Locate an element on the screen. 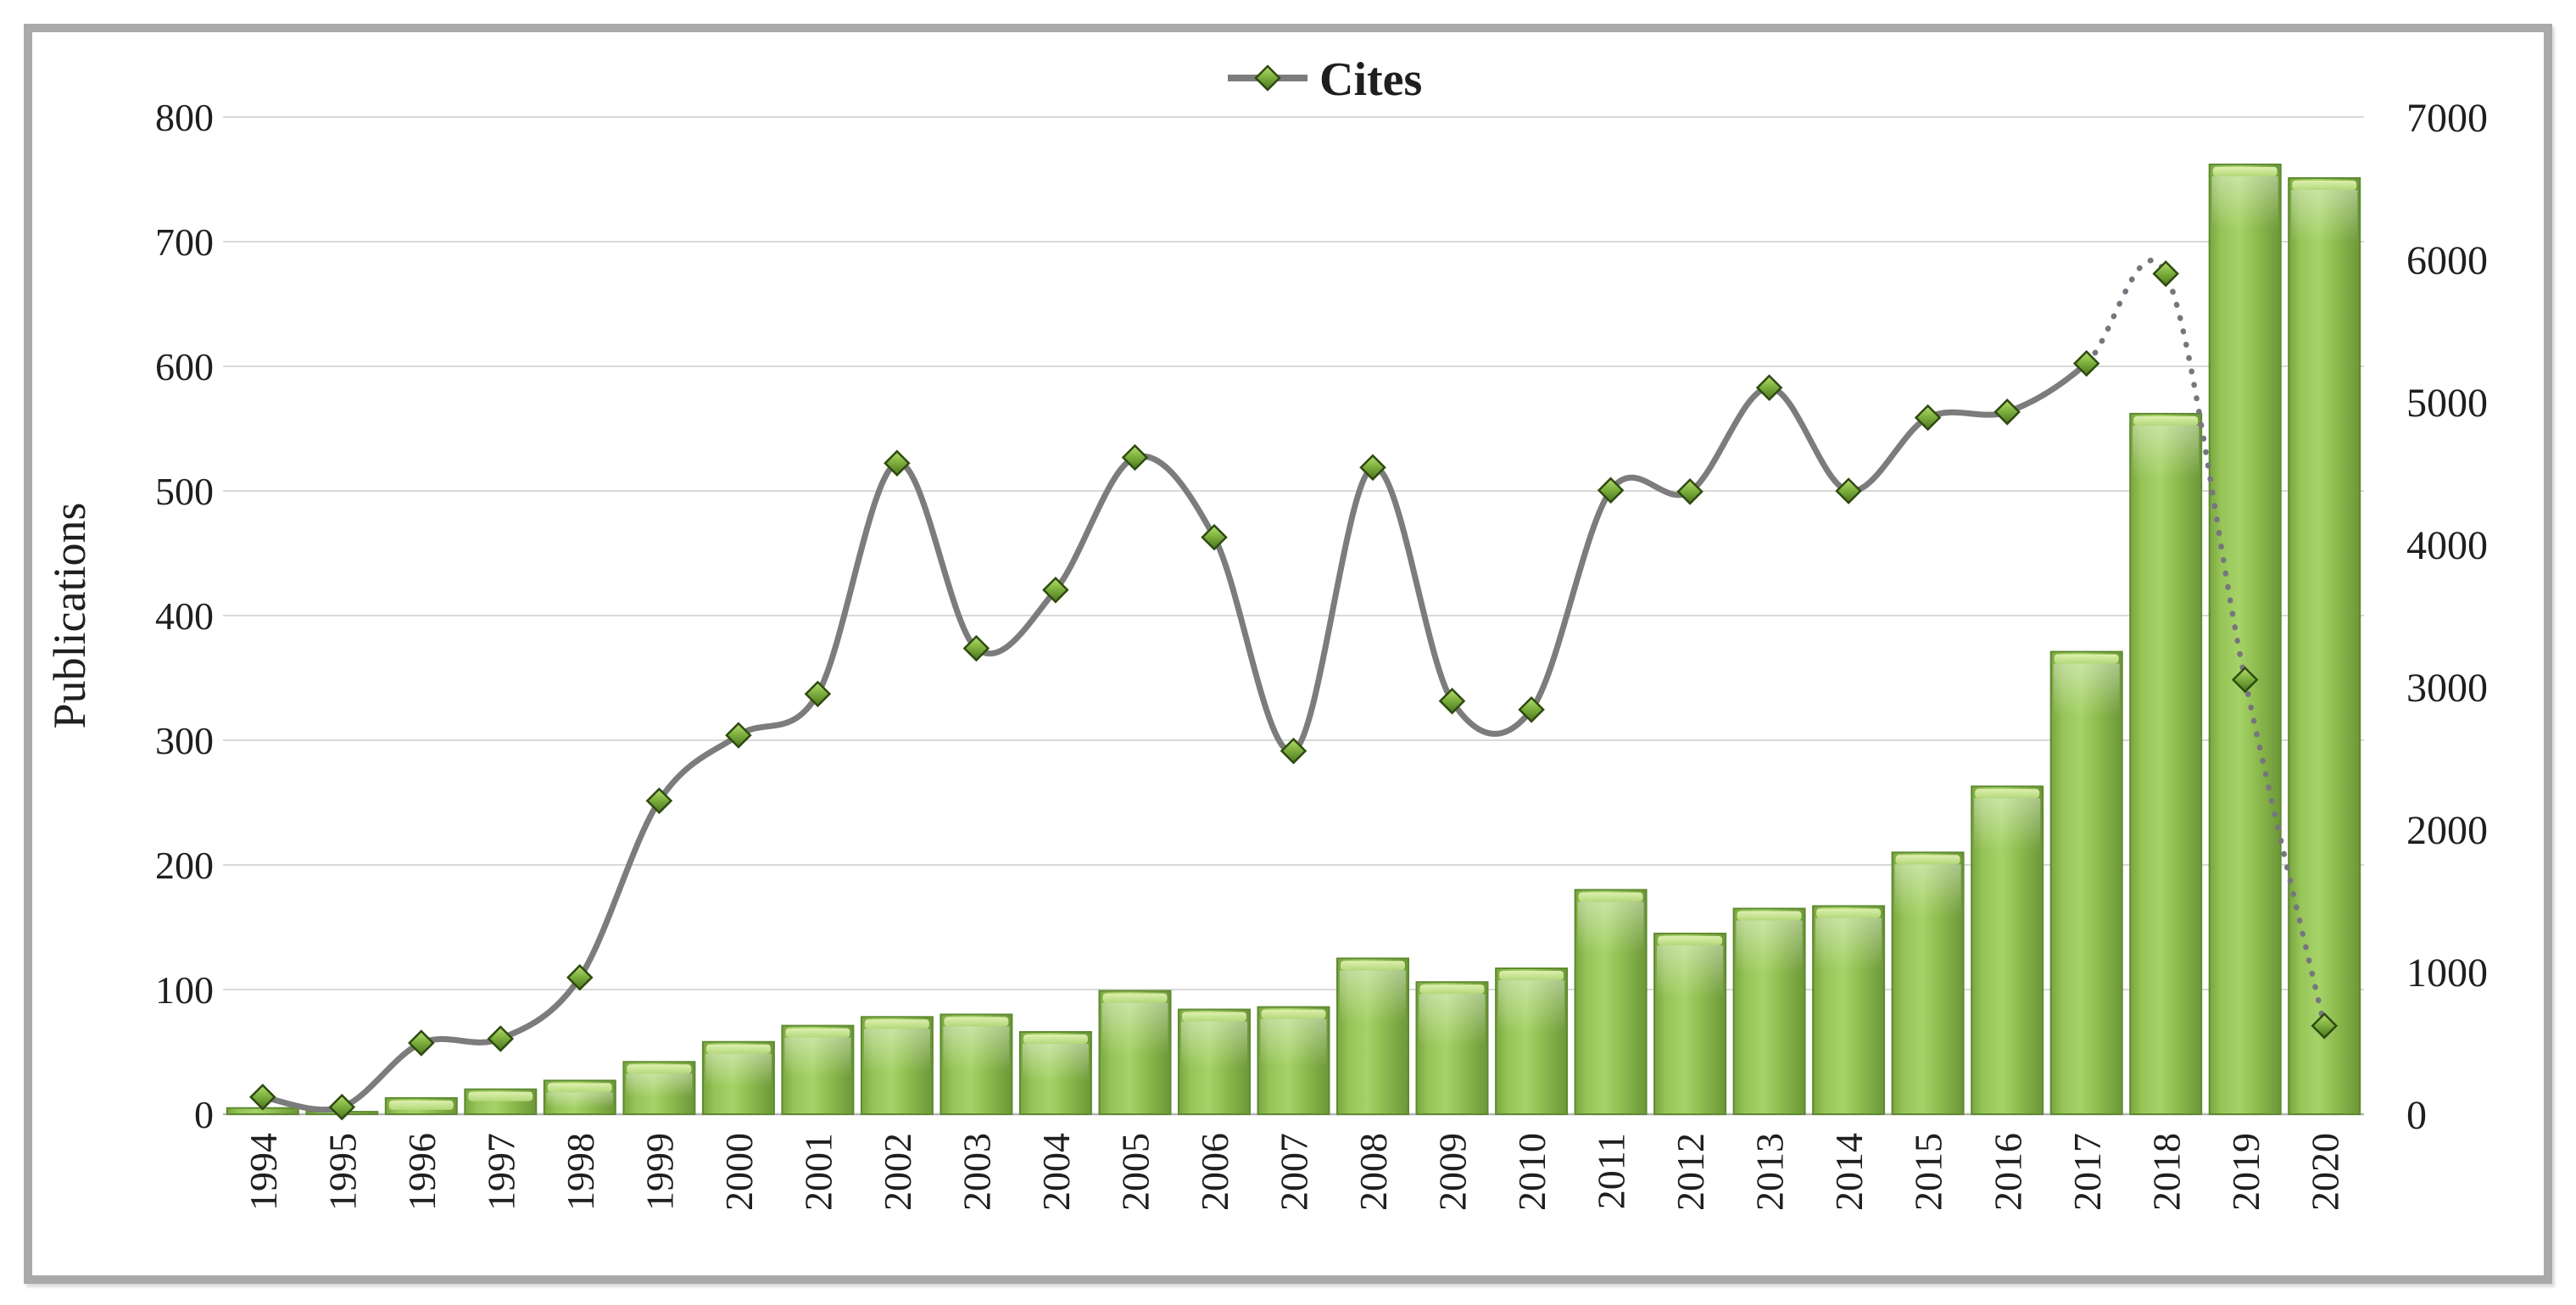 This screenshot has width=2576, height=1305. x-tick-label-2008: 2008 is located at coordinates (1373, 1172).